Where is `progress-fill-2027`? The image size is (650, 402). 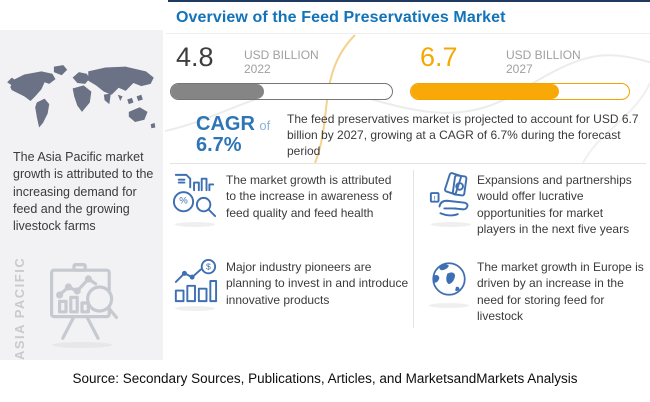
progress-fill-2027 is located at coordinates (485, 91).